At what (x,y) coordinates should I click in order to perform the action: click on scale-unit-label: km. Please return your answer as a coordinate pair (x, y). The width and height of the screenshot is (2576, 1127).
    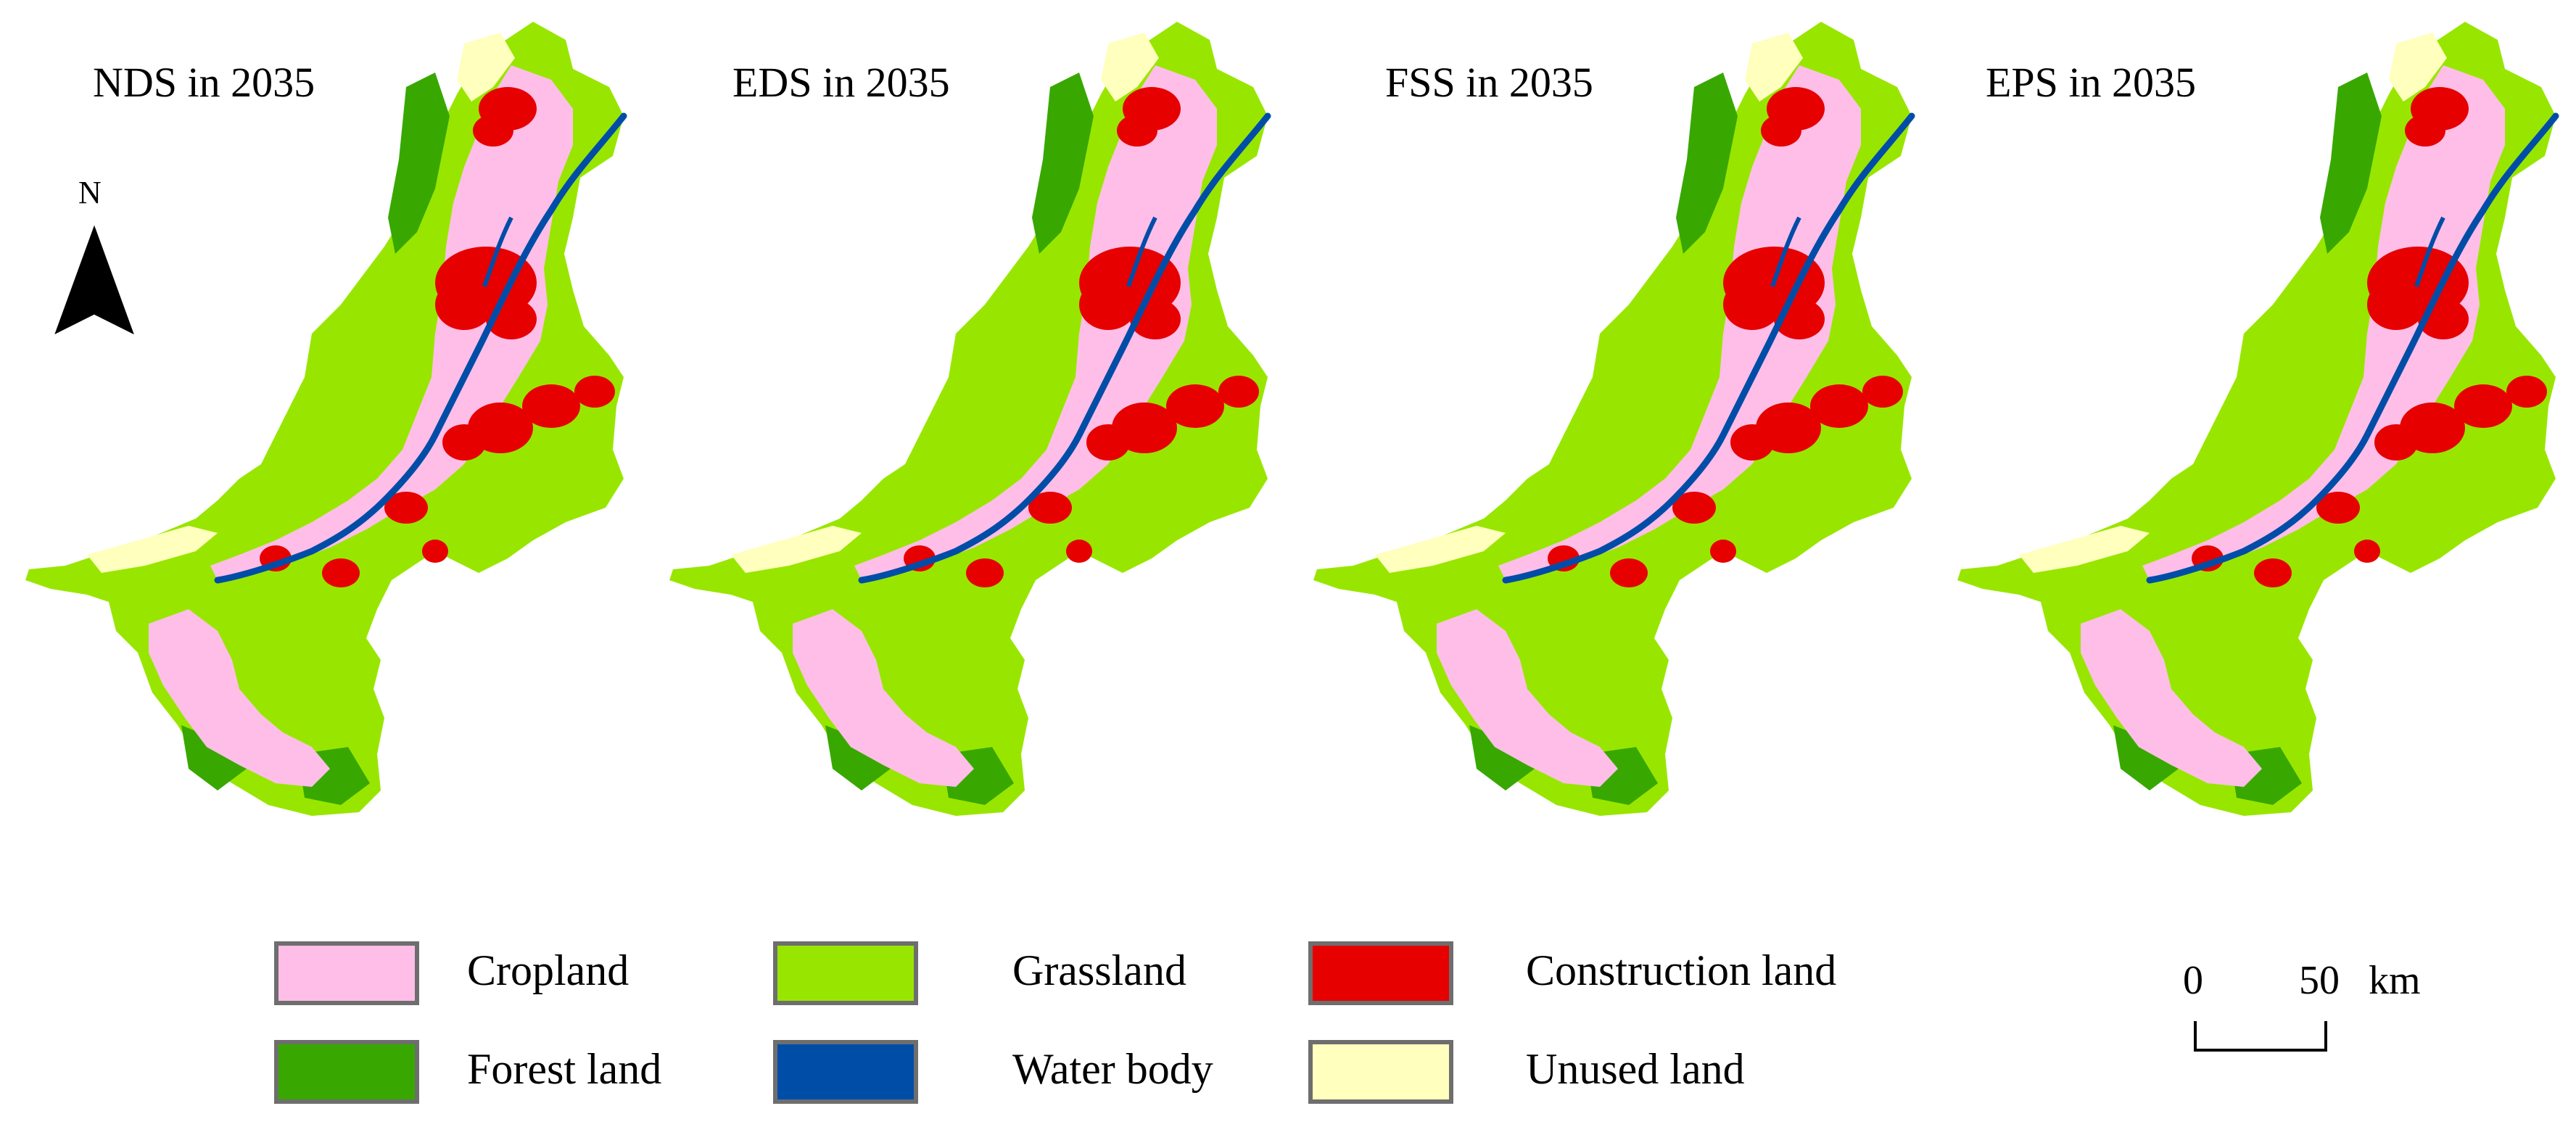
    Looking at the image, I should click on (2395, 981).